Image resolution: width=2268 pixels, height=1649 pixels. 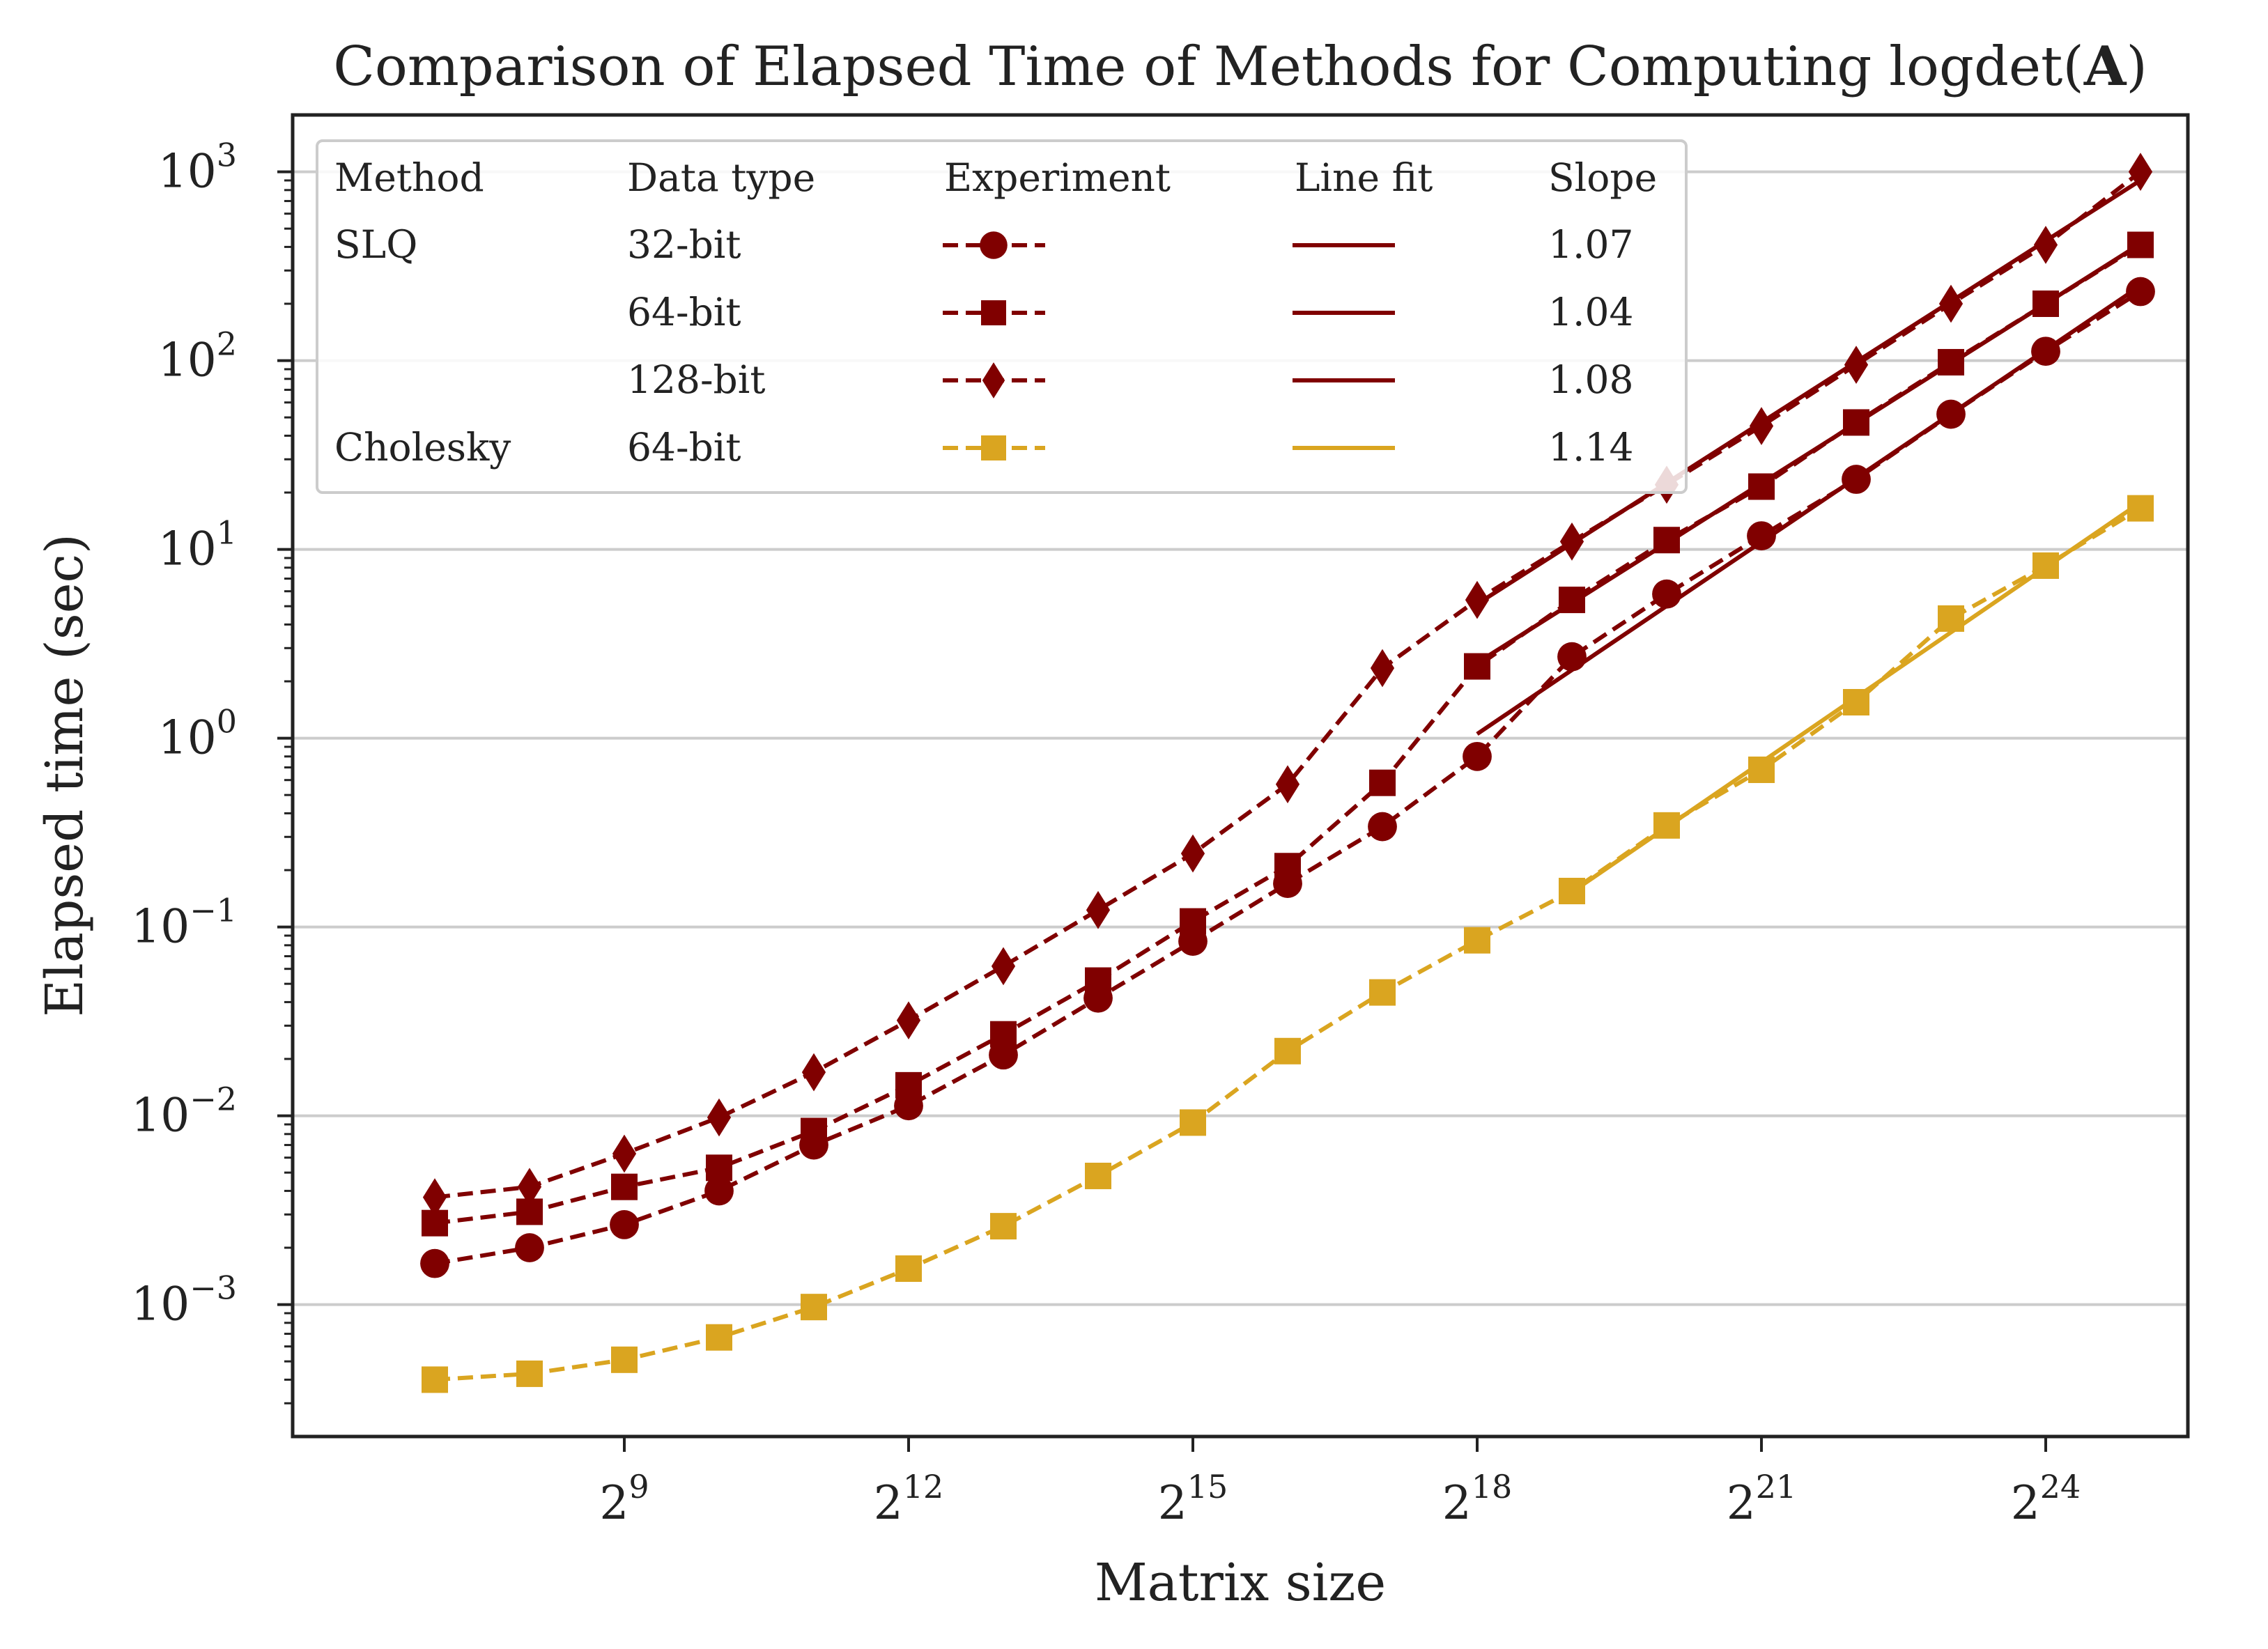 What do you see at coordinates (197, 734) in the screenshot?
I see `y-tick-label: 10⁰` at bounding box center [197, 734].